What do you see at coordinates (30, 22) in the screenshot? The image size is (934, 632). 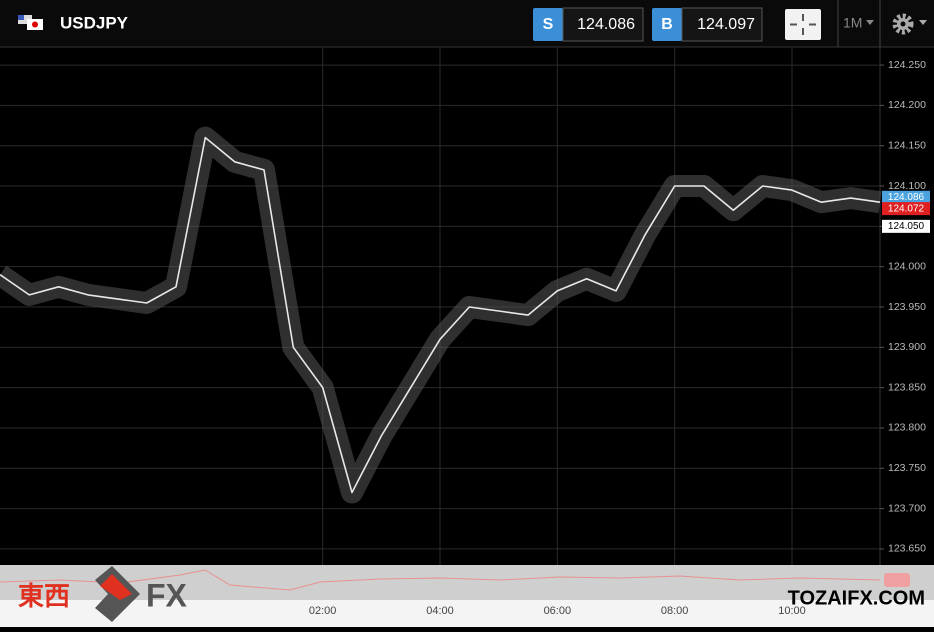 I see `flag-icon` at bounding box center [30, 22].